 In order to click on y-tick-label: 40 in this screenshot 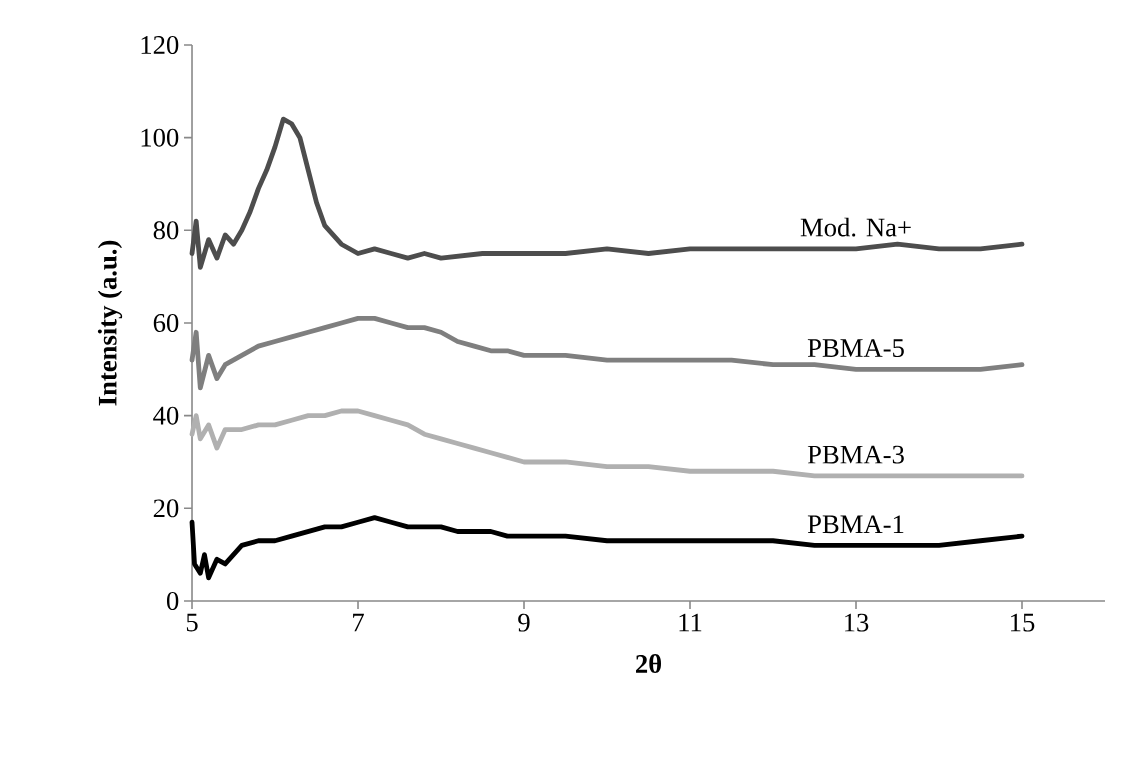, I will do `click(166, 415)`.